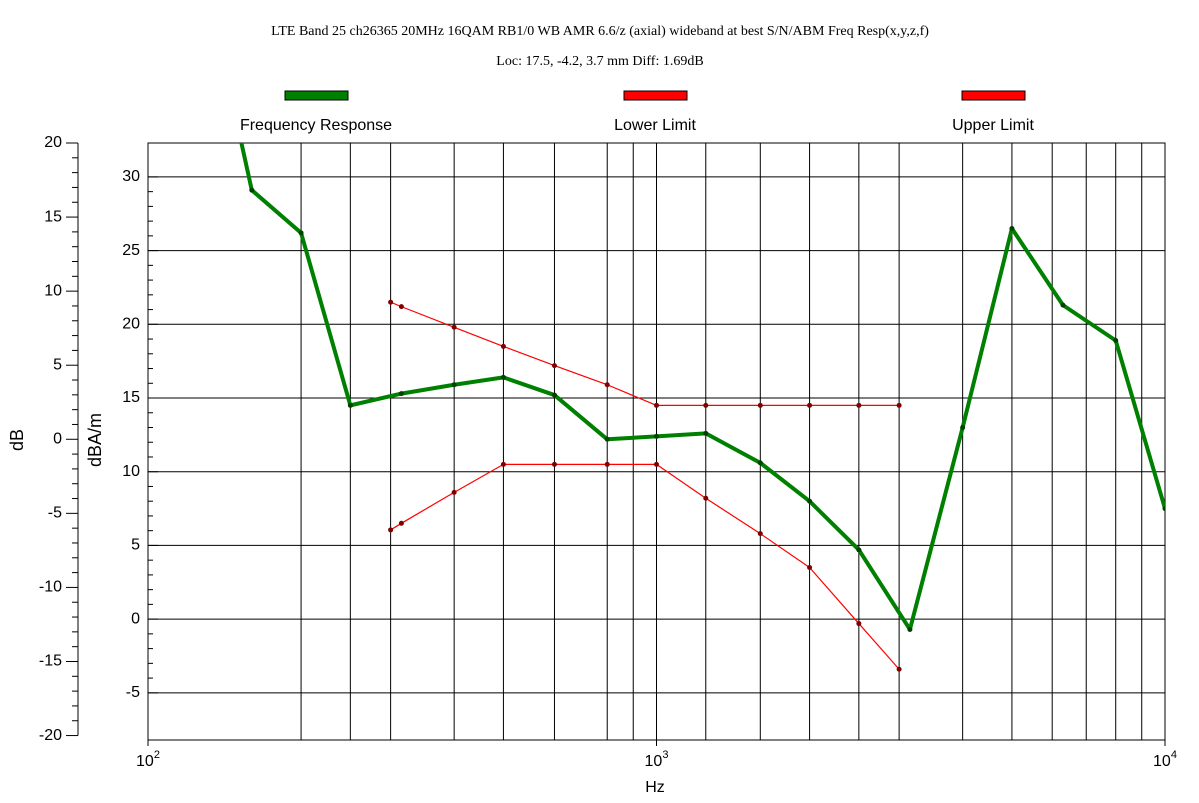 Image resolution: width=1199 pixels, height=803 pixels. What do you see at coordinates (50, 587) in the screenshot?
I see `y2-tick-label: -10` at bounding box center [50, 587].